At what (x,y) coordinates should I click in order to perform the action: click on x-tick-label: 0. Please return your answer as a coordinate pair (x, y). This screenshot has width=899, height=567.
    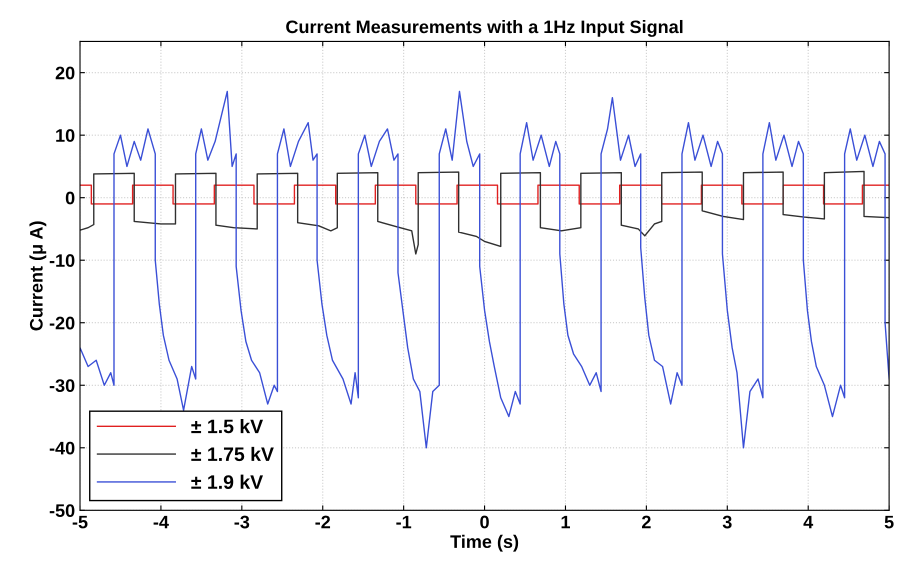
    Looking at the image, I should click on (484, 522).